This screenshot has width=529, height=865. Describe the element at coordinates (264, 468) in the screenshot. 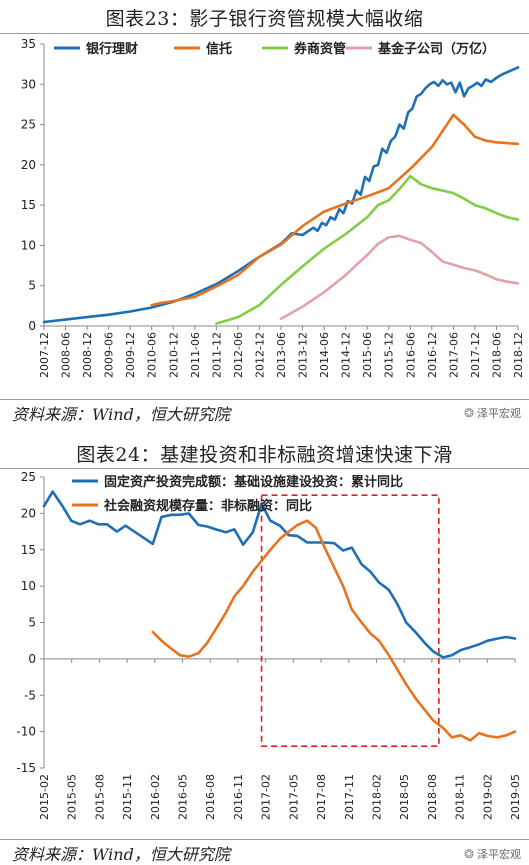

I see `chart2-title-rule` at that location.